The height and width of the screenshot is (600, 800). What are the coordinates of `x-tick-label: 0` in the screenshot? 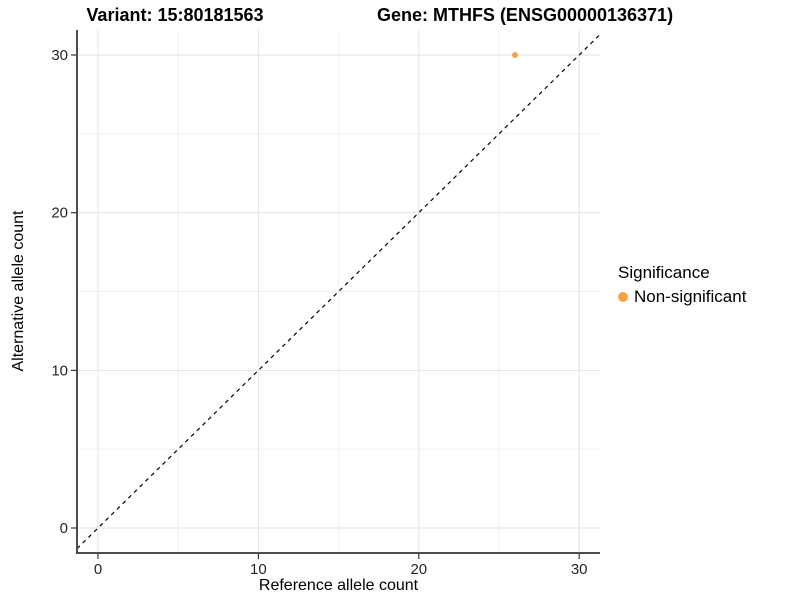 It's located at (98, 569).